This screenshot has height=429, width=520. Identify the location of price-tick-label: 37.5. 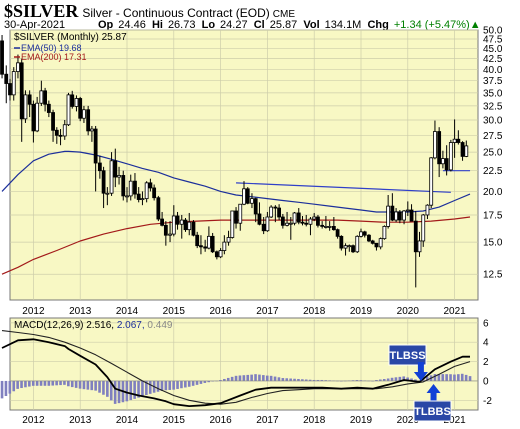
(493, 81).